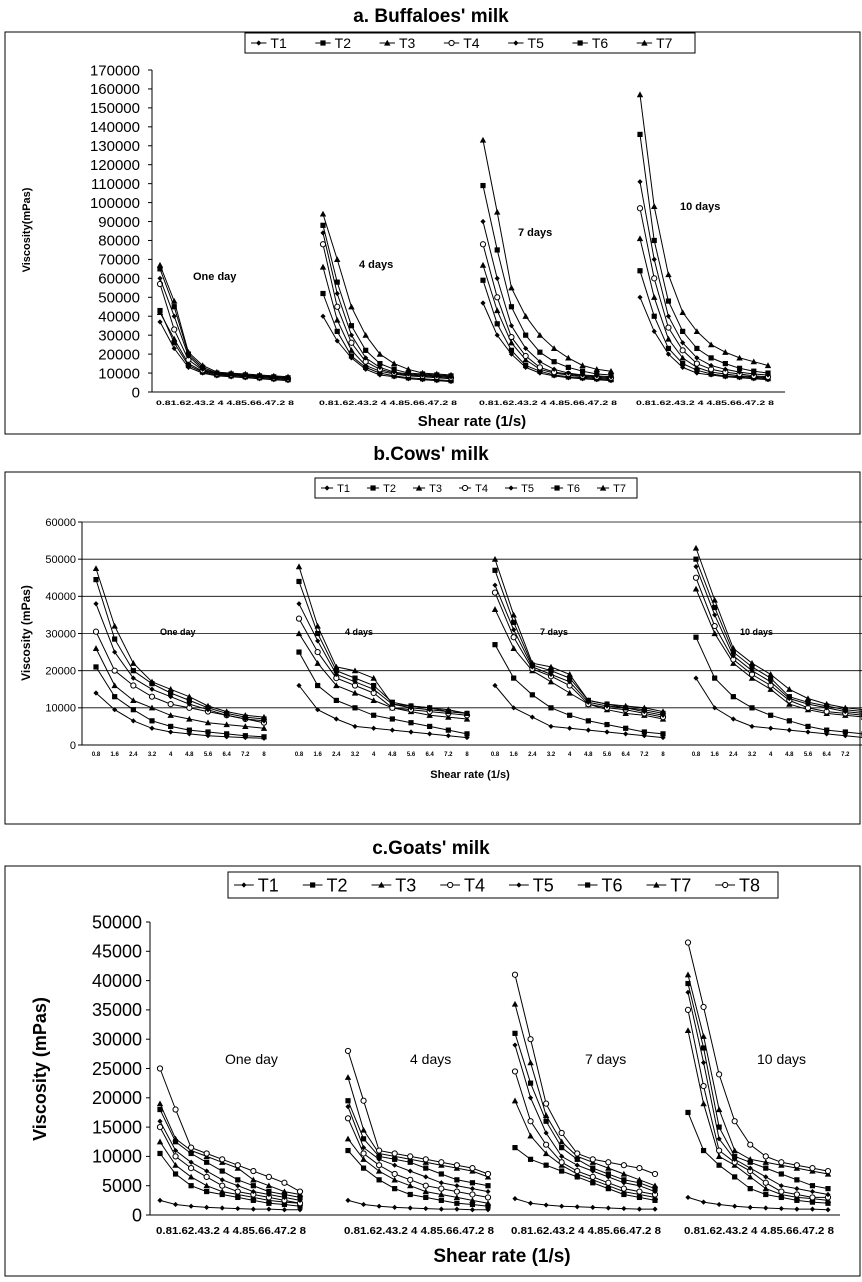  I want to click on x-tick-label: 6.4, so click(625, 755).